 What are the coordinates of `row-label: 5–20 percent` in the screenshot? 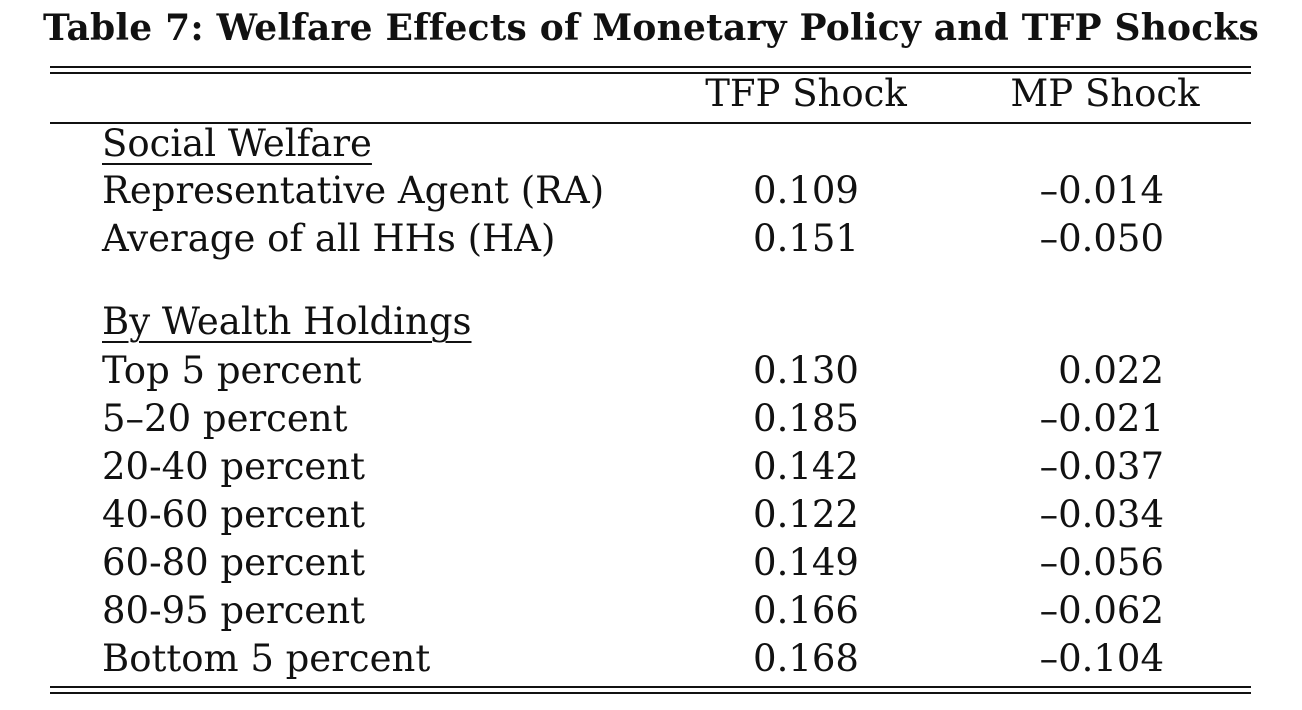 It's located at (225, 418).